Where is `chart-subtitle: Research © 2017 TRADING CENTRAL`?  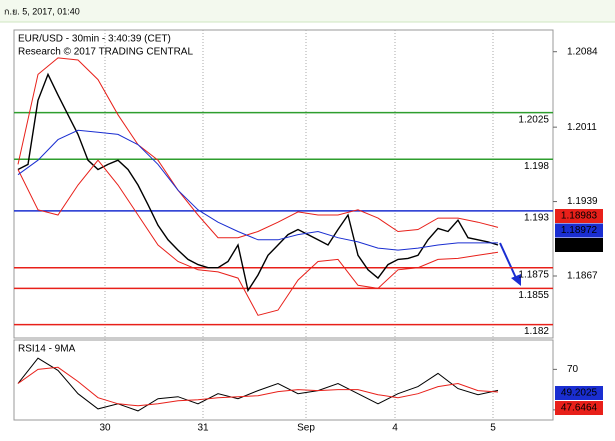 chart-subtitle: Research © 2017 TRADING CENTRAL is located at coordinates (105, 52).